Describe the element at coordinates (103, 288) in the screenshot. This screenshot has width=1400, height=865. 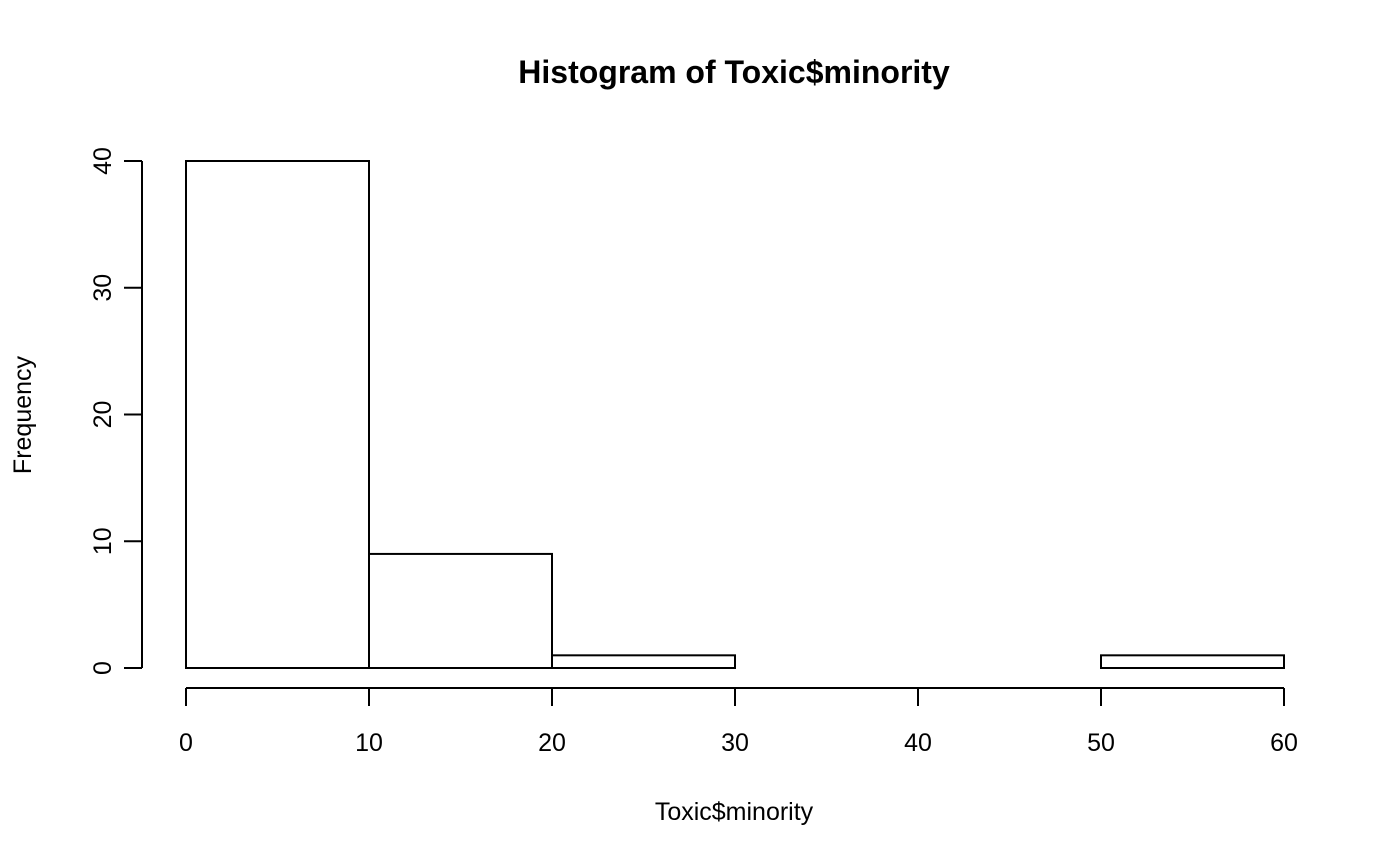
I see `y-tick-label-3: 30` at that location.